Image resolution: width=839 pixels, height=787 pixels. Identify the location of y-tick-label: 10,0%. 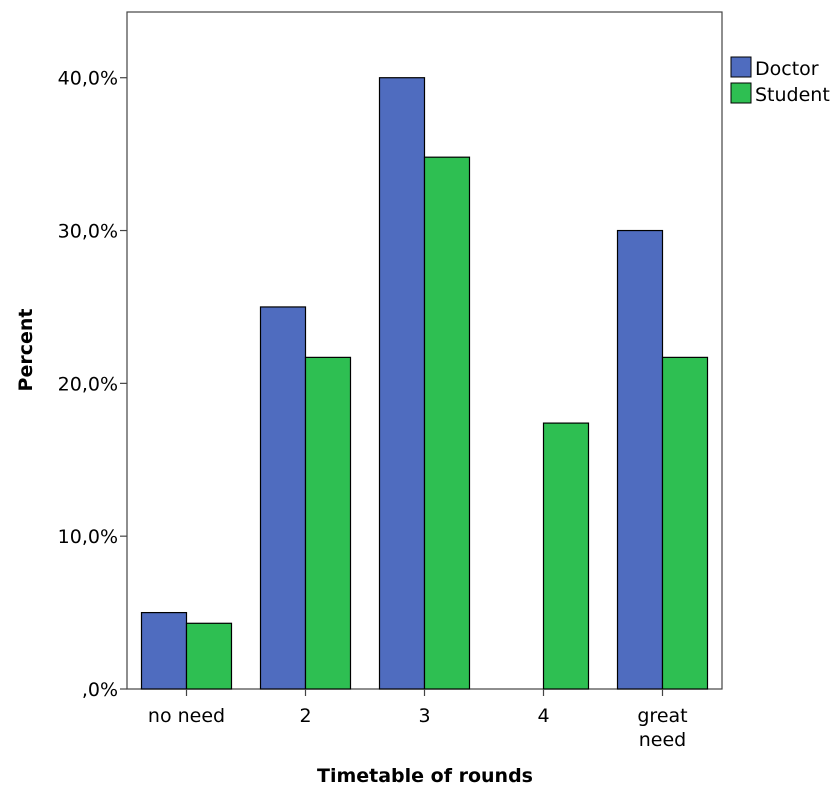
(88, 537).